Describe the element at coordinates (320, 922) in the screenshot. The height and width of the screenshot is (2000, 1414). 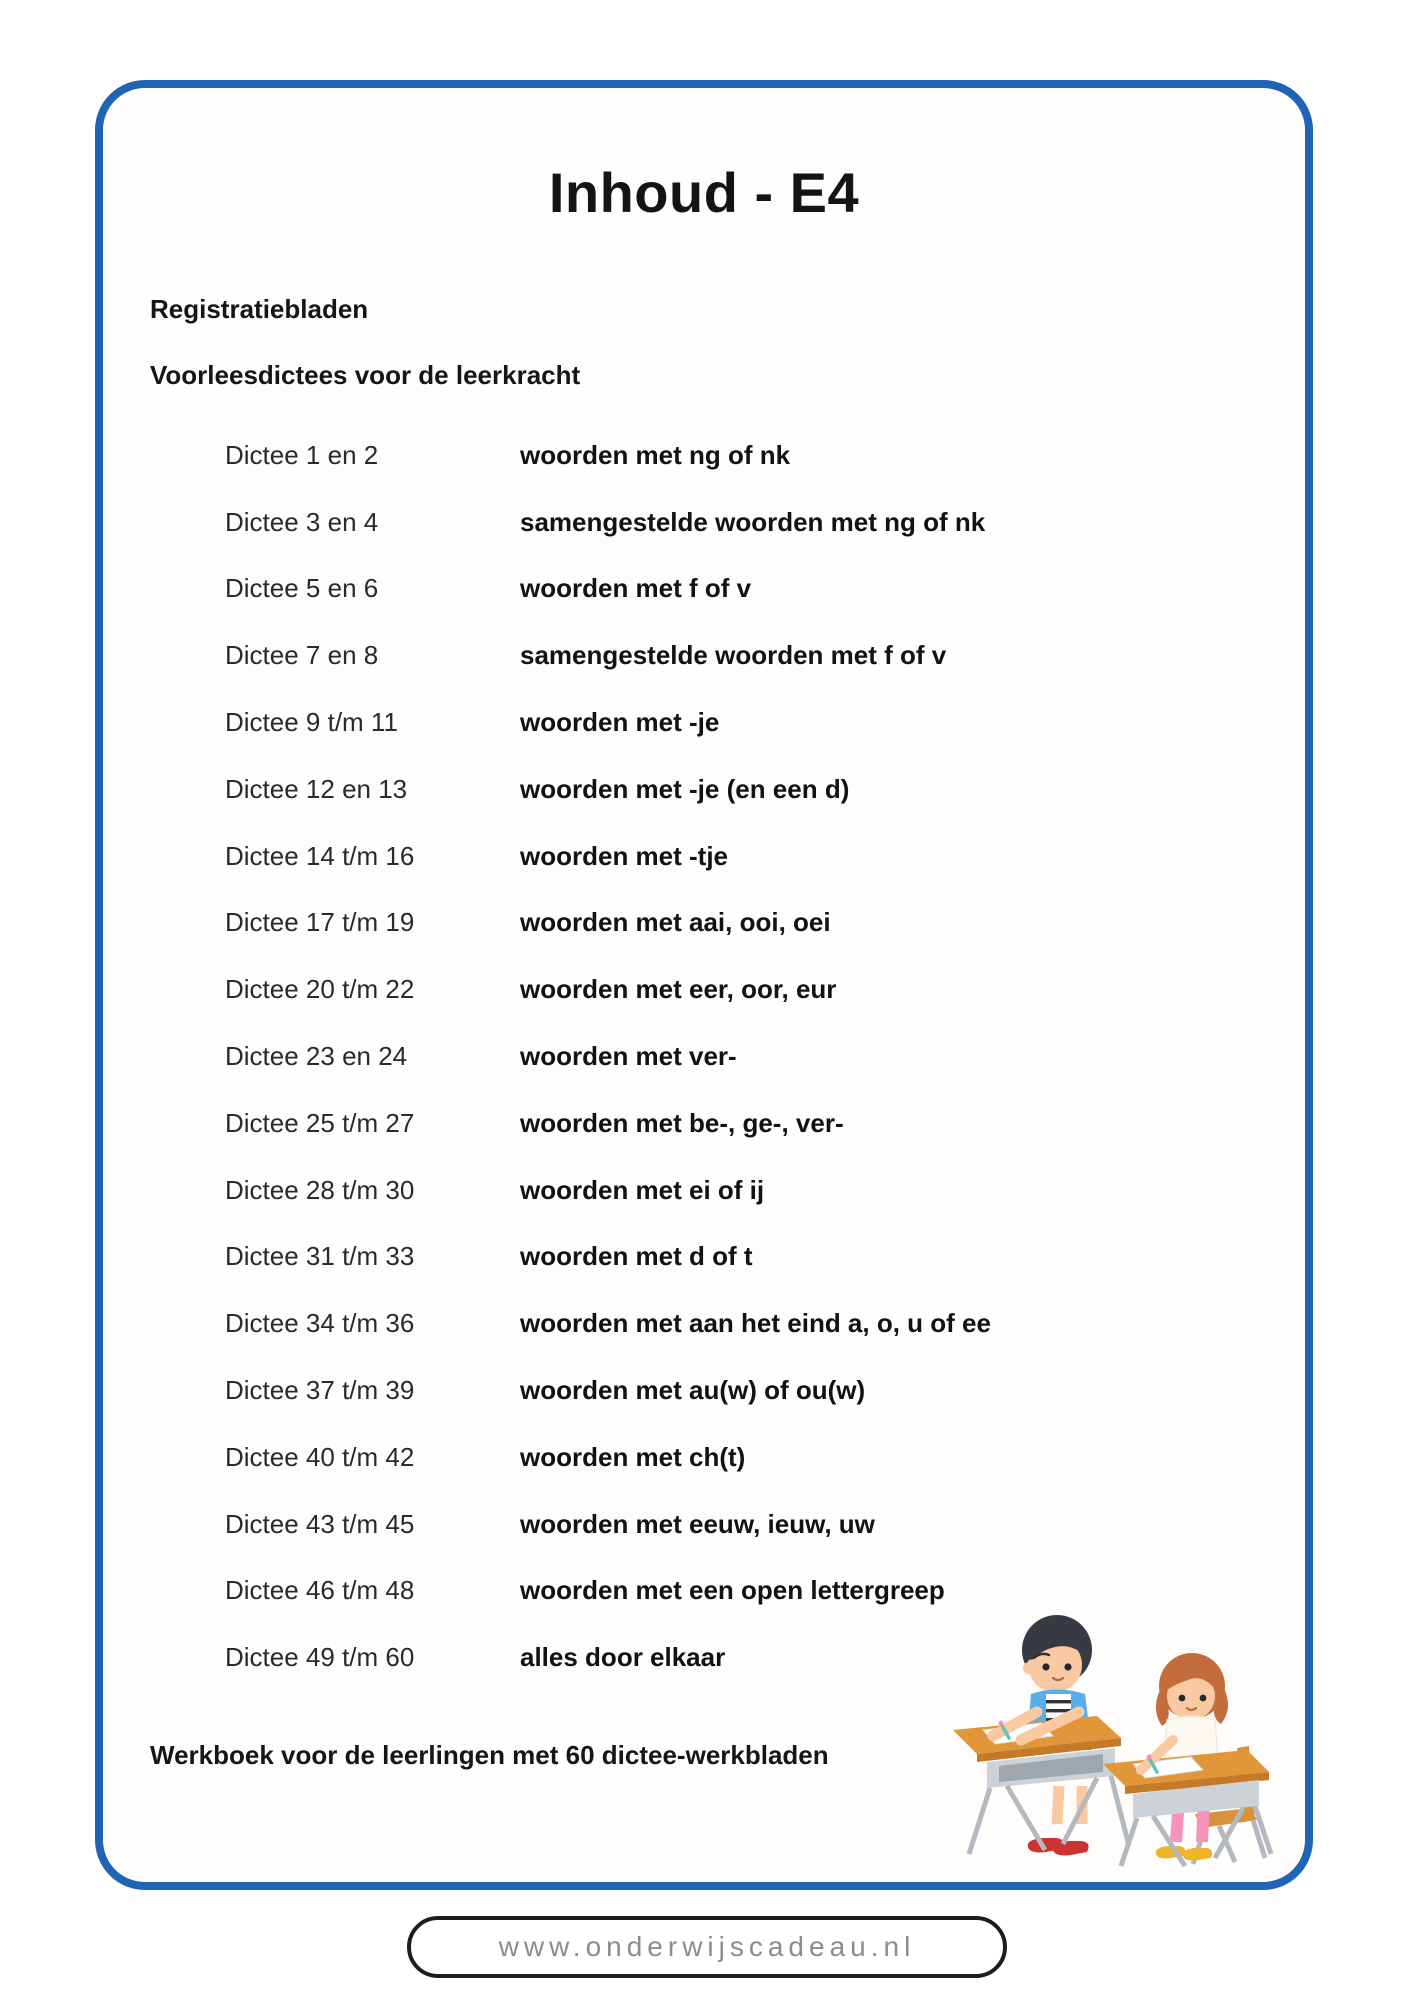
I see `dictee-range: Dictee 17 t/m 19` at that location.